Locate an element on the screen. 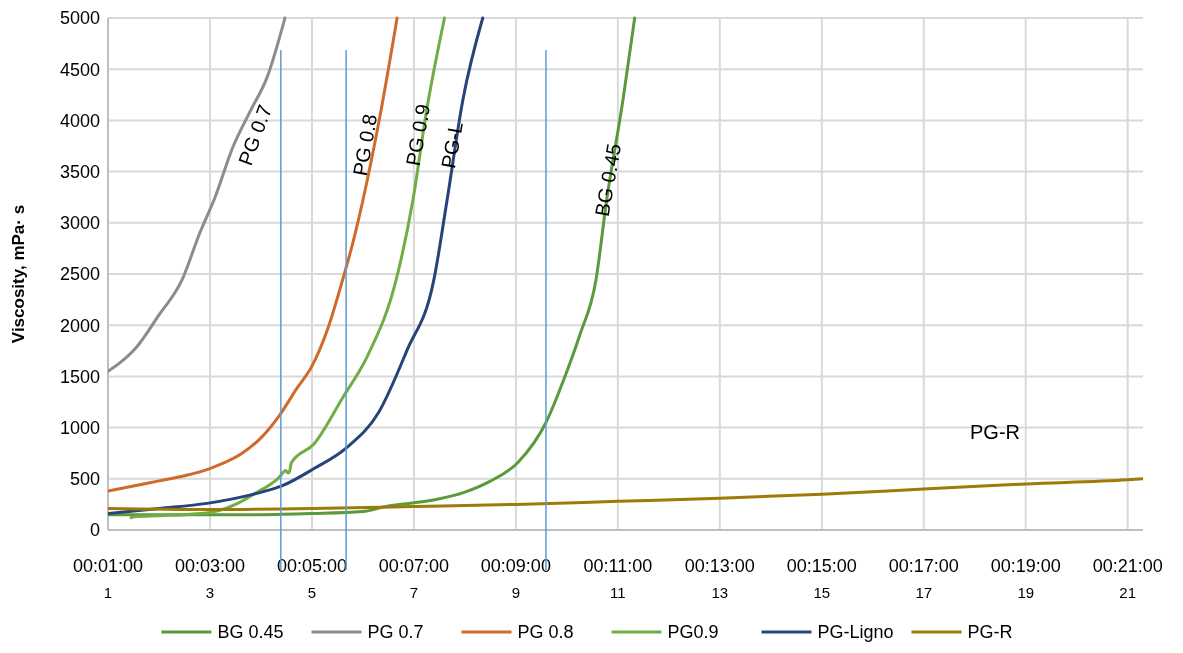 This screenshot has width=1183, height=653. x-tick-label: 00:03:00 is located at coordinates (210, 566).